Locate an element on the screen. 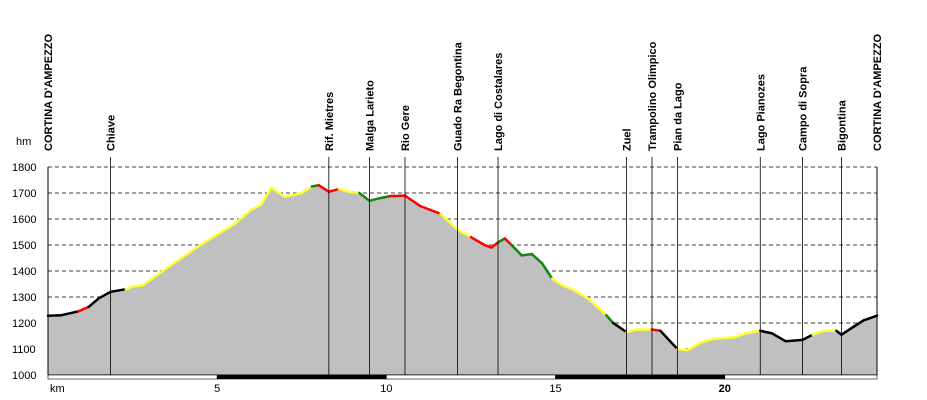  waypoint-label: Campo di Sopra is located at coordinates (804, 108).